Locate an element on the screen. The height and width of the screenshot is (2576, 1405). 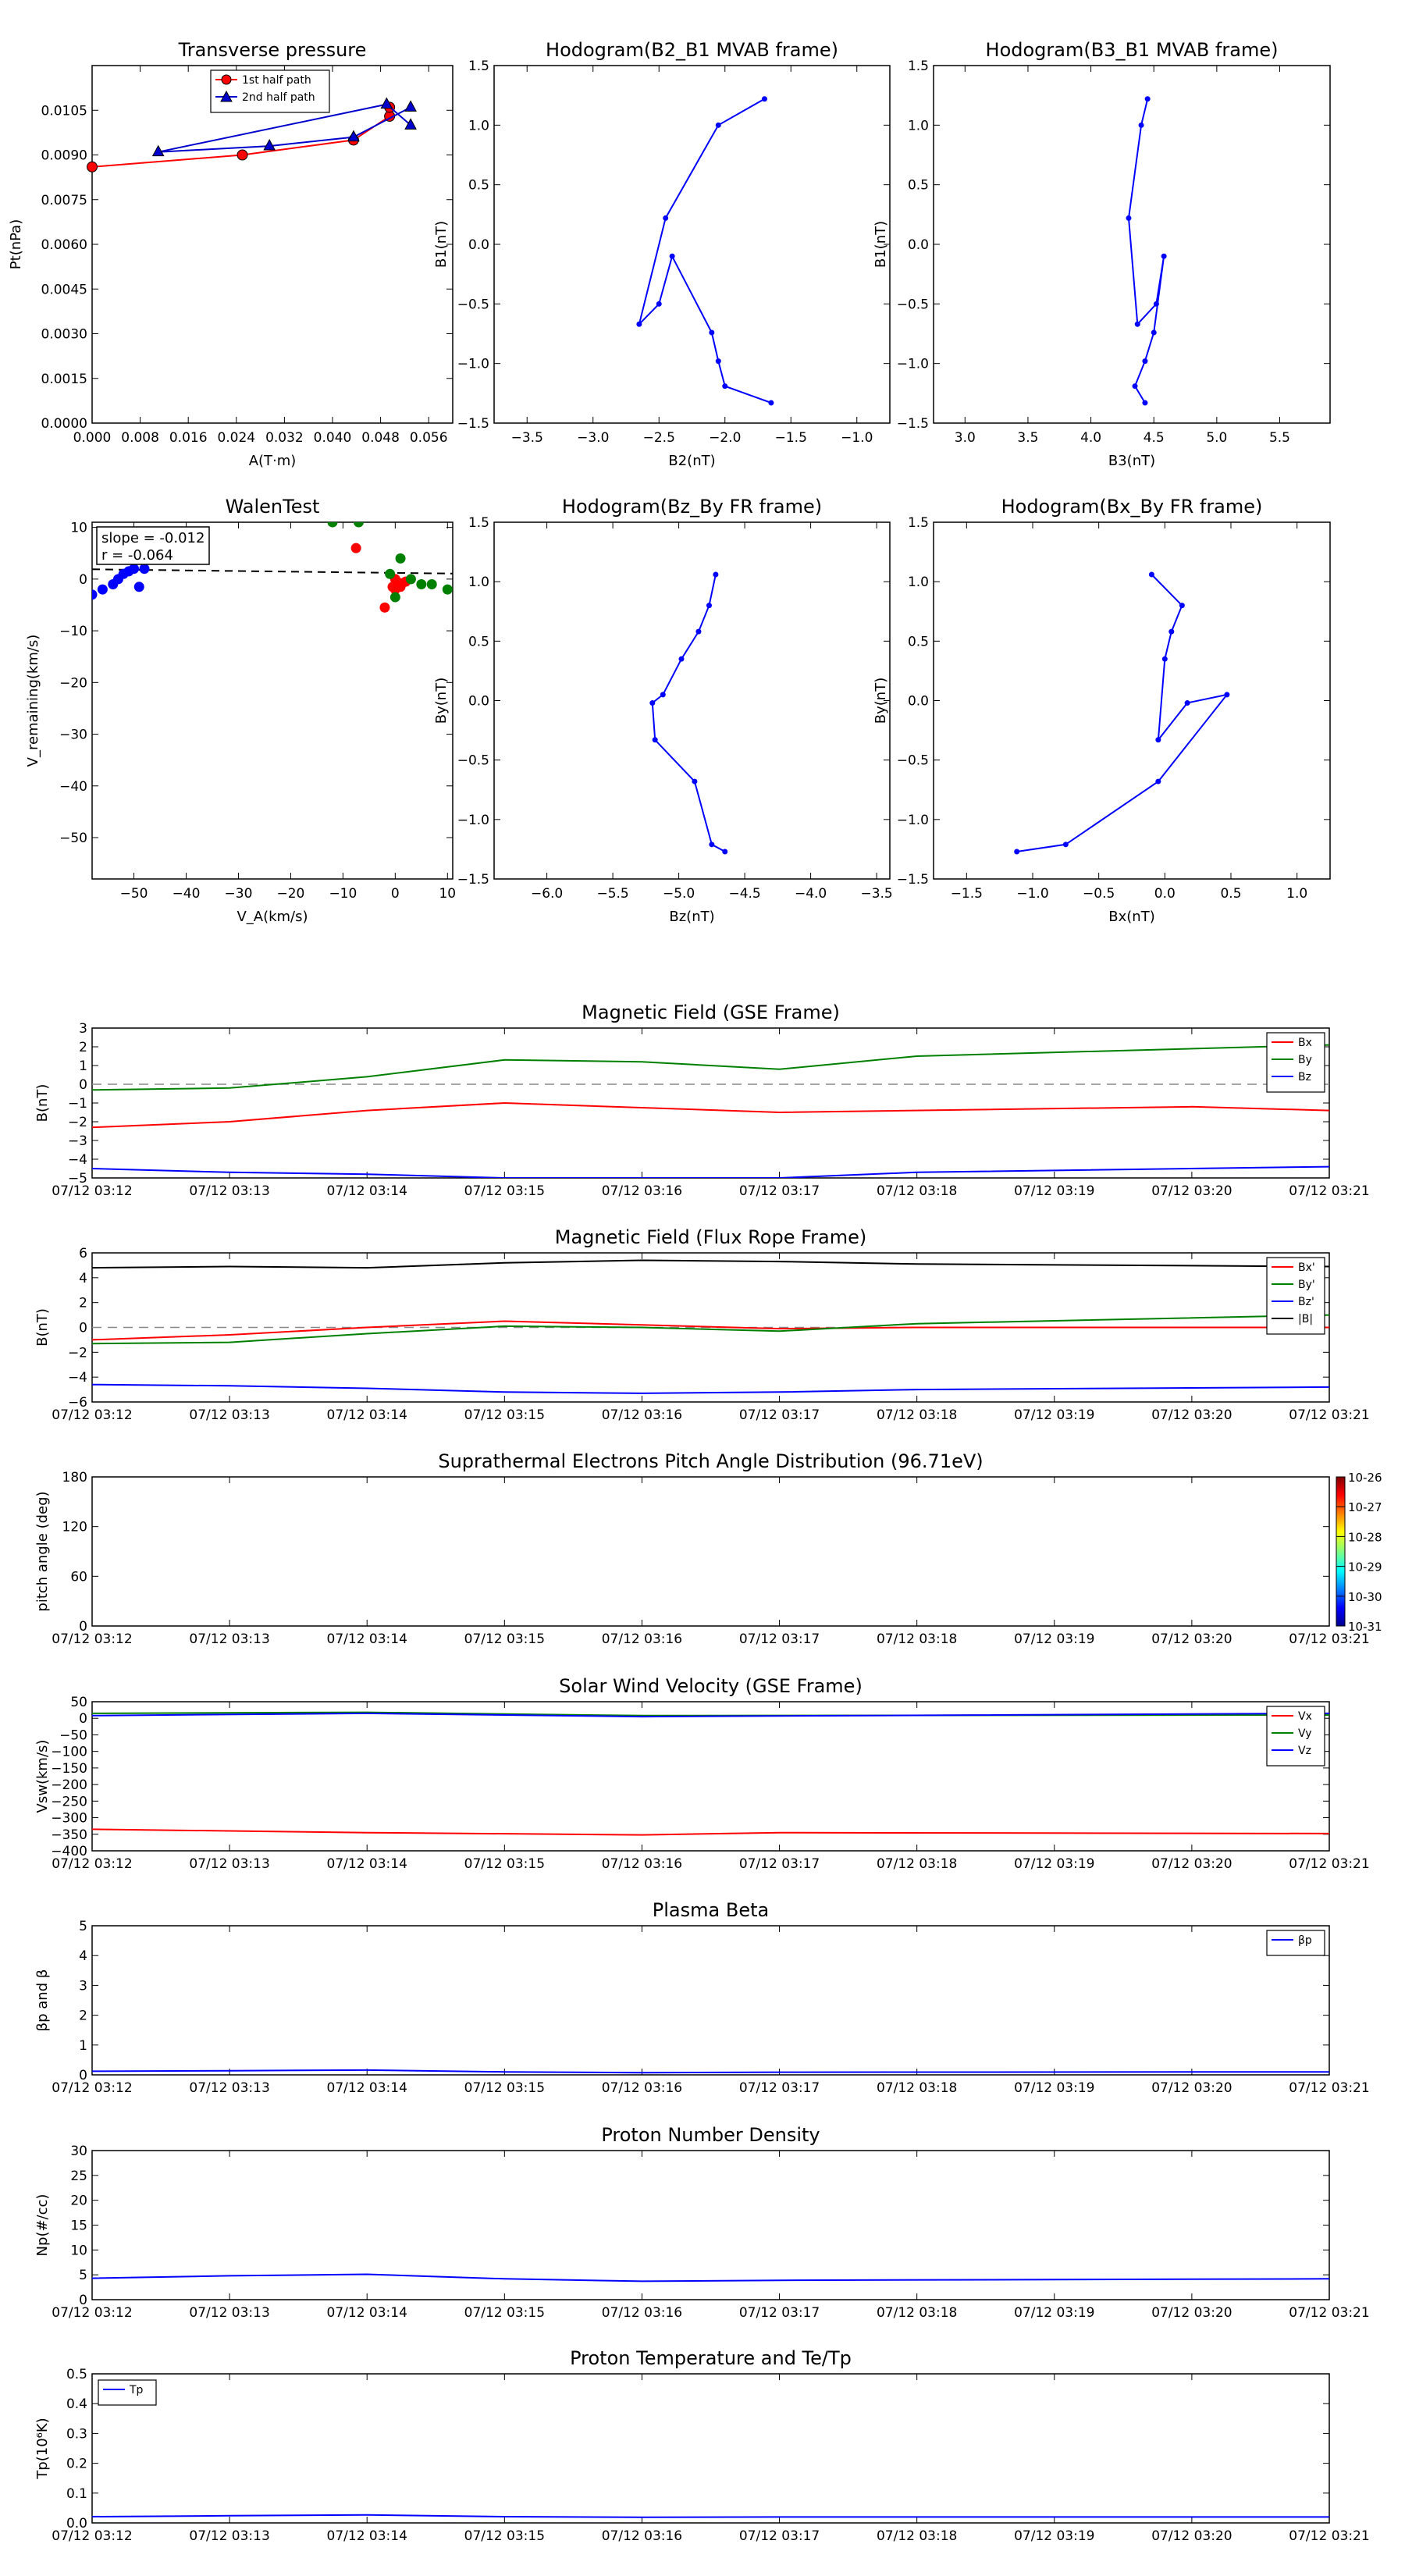
hodo_bzby-xtick-label: −6.0 is located at coordinates (547, 894).